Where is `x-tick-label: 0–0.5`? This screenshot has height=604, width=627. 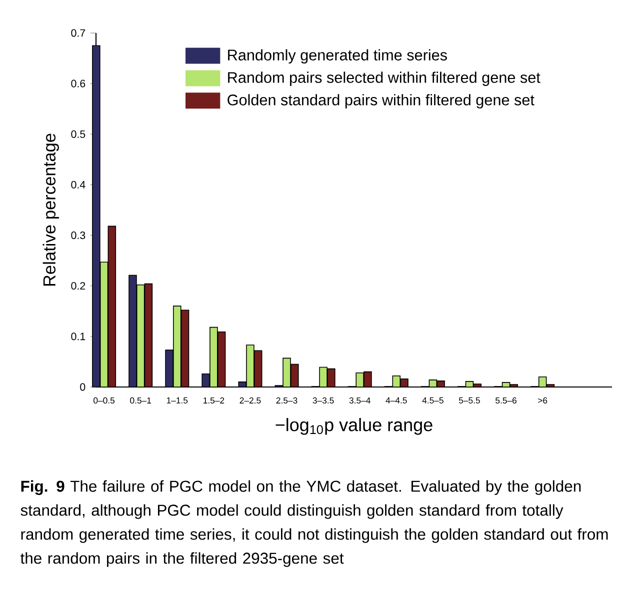
x-tick-label: 0–0.5 is located at coordinates (104, 400).